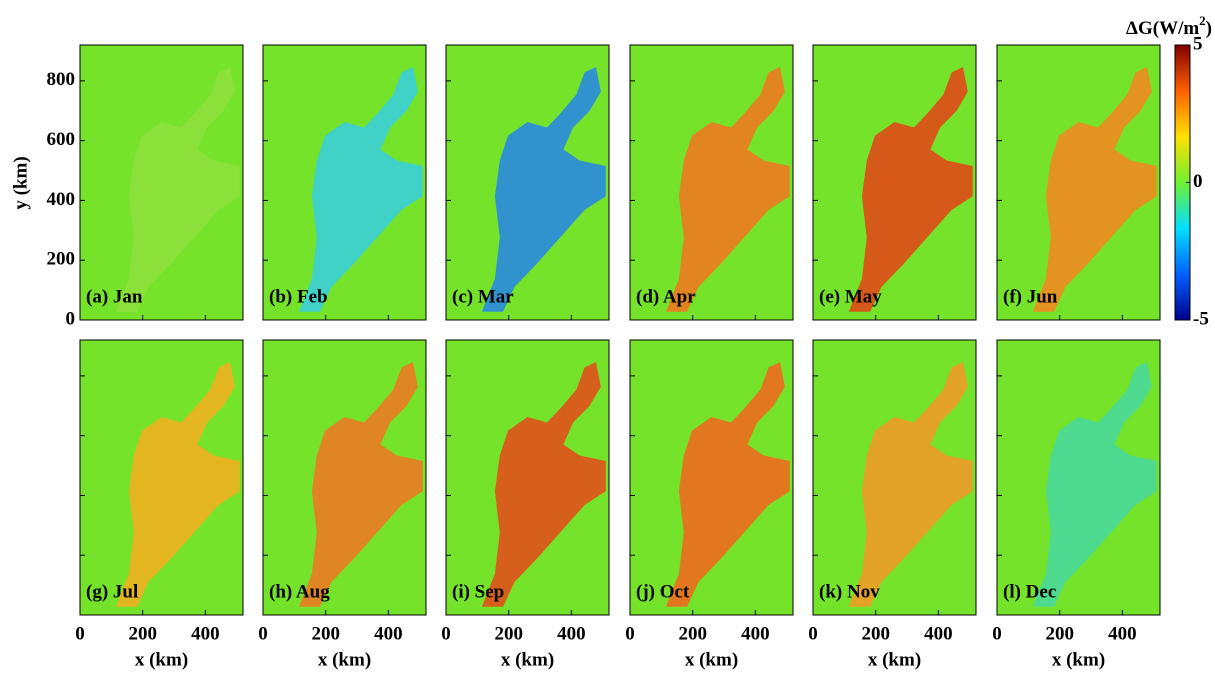 This screenshot has width=1215, height=674. What do you see at coordinates (1201, 318) in the screenshot?
I see `colorbar-tick-label: -5` at bounding box center [1201, 318].